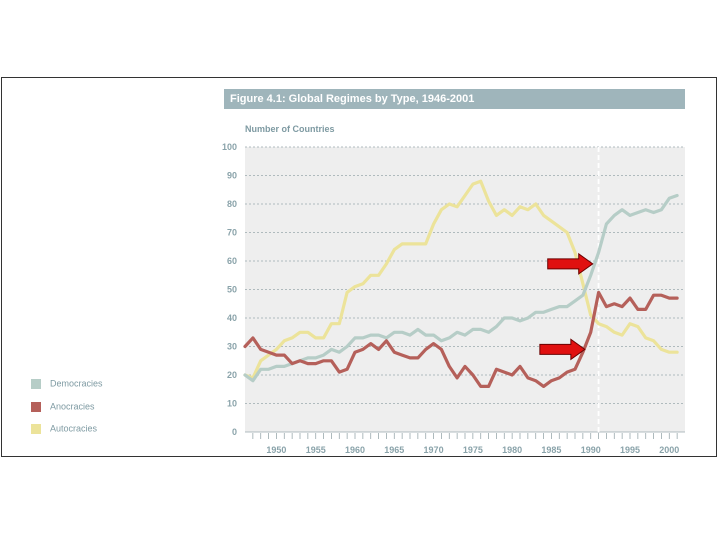 The width and height of the screenshot is (720, 540). Describe the element at coordinates (36, 406) in the screenshot. I see `legend-swatch-anocracies` at that location.